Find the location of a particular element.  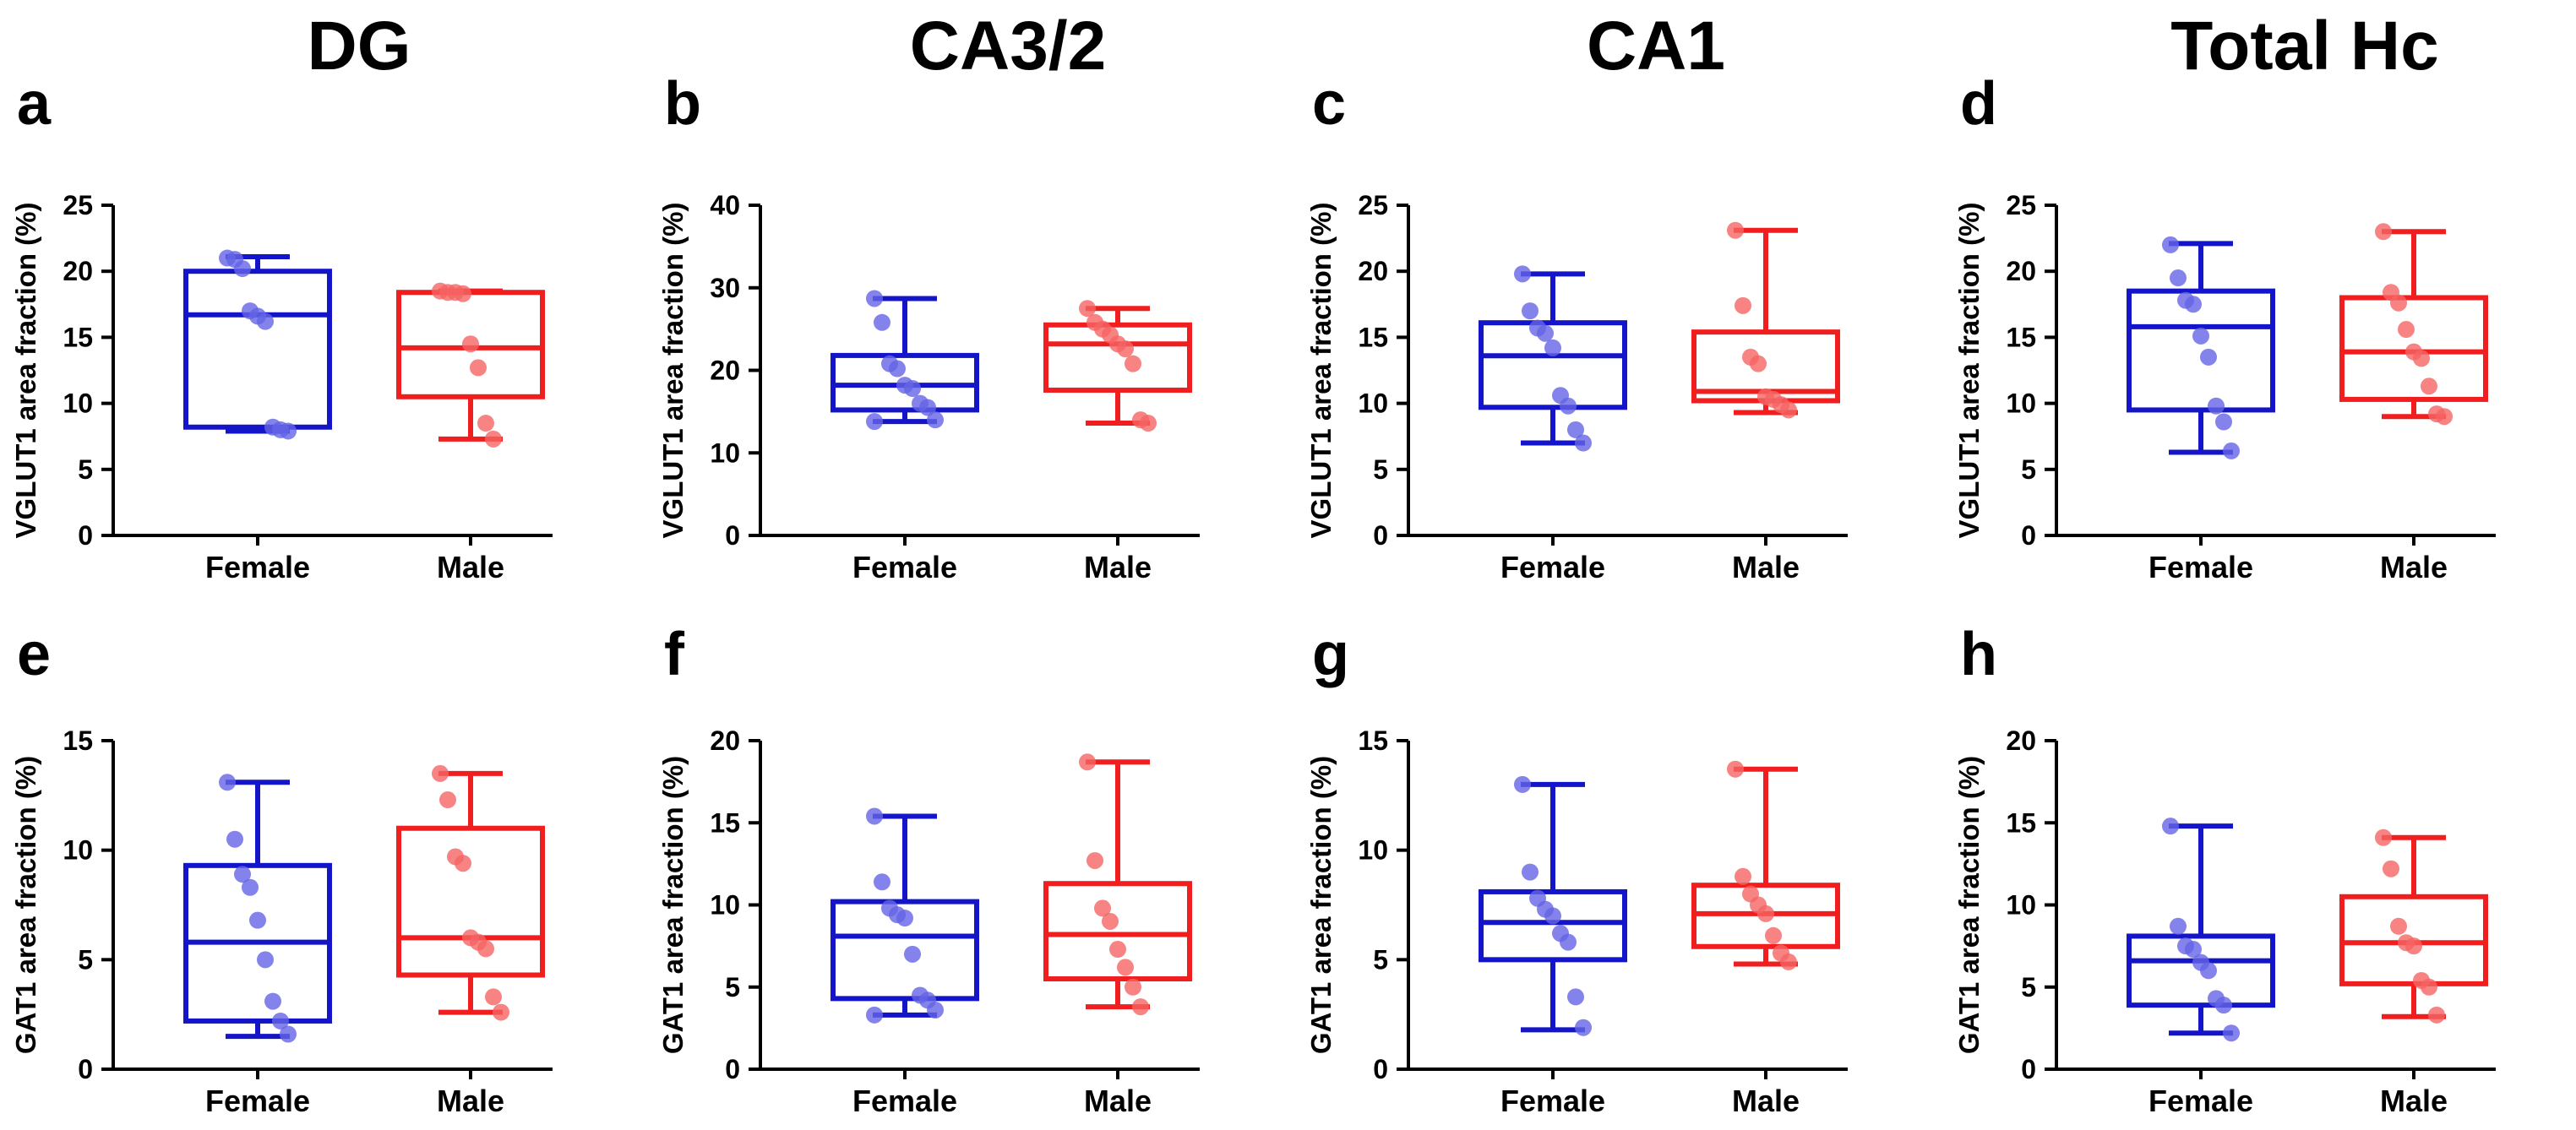

y-tick-label: 40 is located at coordinates (725, 205).